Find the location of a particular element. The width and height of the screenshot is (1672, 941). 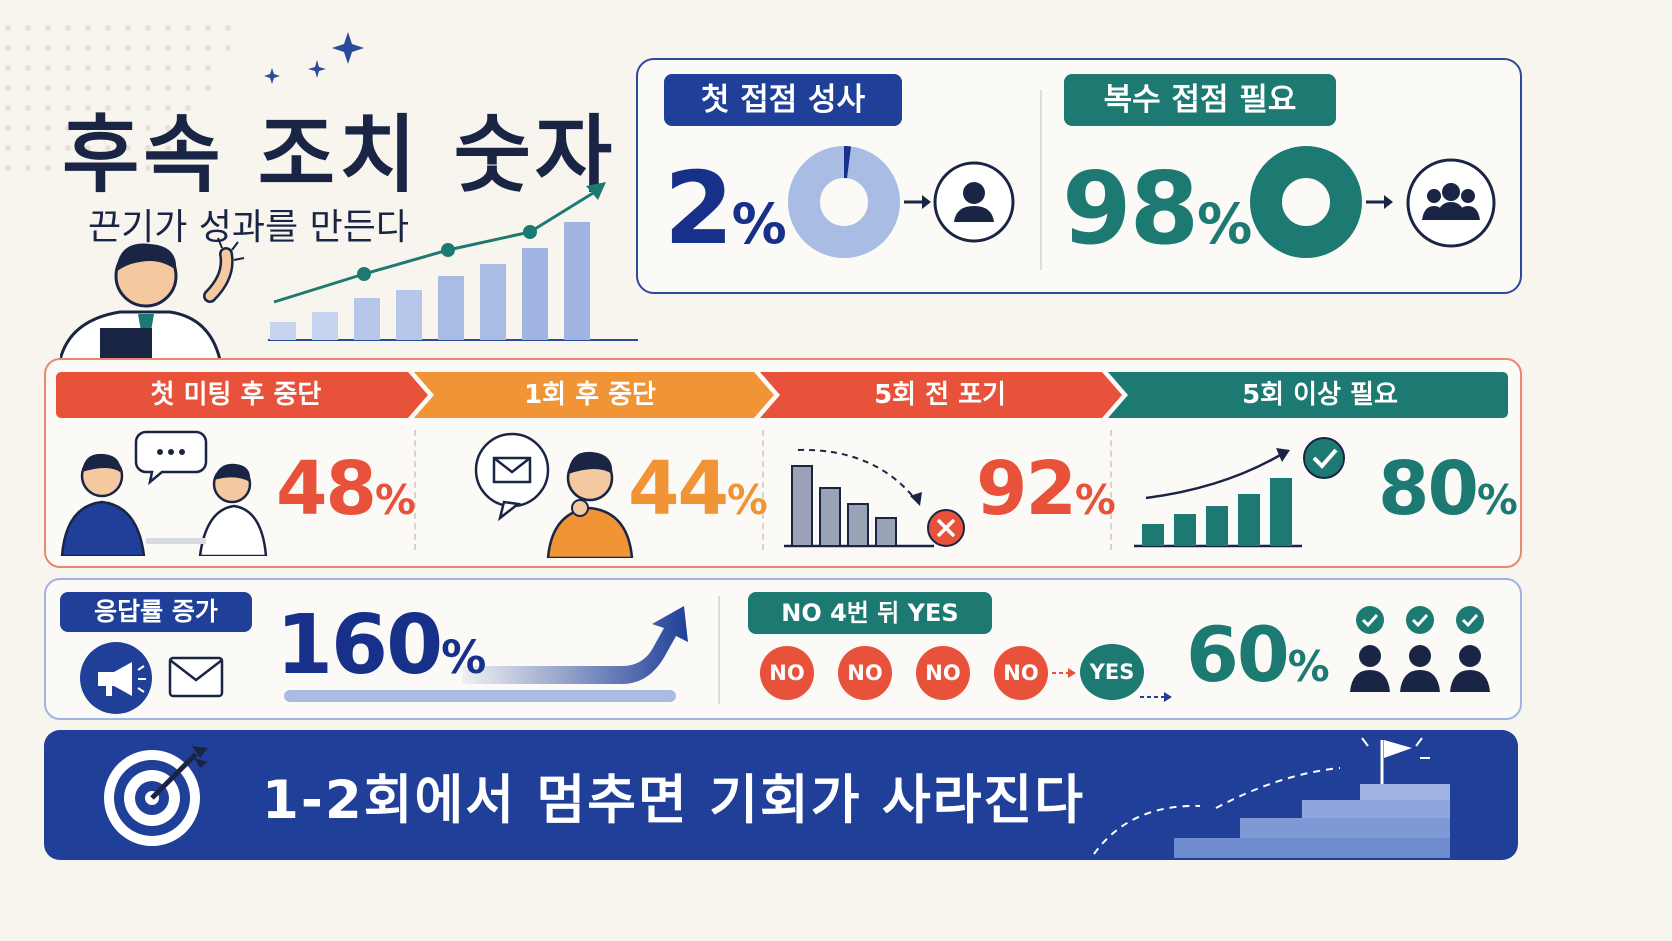

sparkle-icon is located at coordinates (314, 58).